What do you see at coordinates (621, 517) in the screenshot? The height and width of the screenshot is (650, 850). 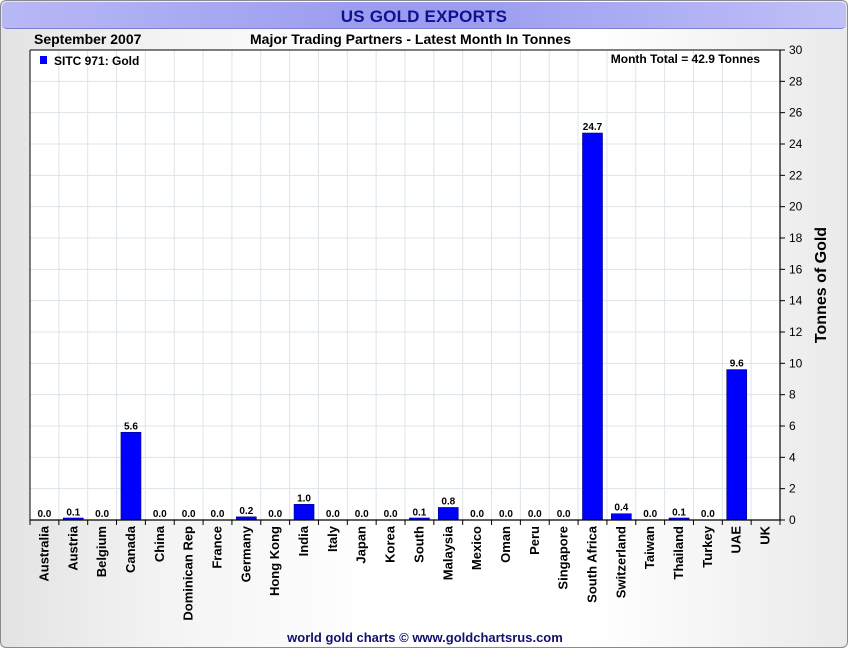 I see `bar-switzerland` at bounding box center [621, 517].